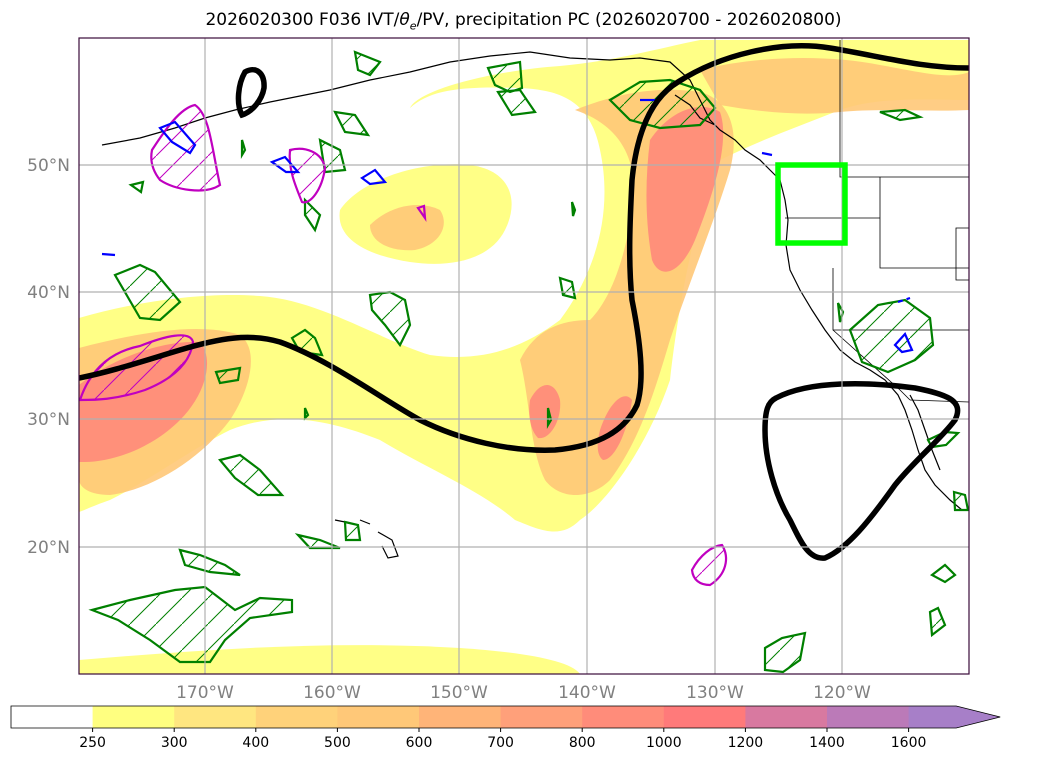 This screenshot has width=1047, height=767. Describe the element at coordinates (337, 743) in the screenshot. I see `colorbar-tick-label: 500` at that location.